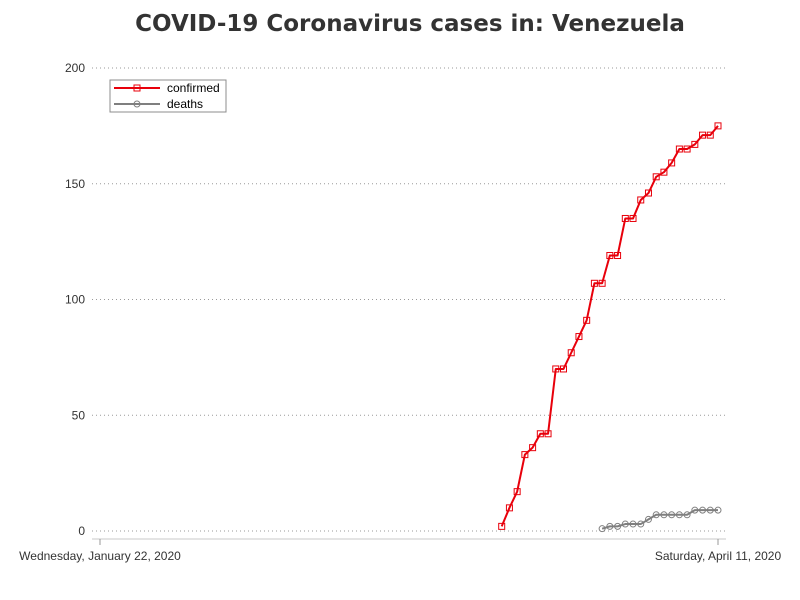 The image size is (800, 600). Describe the element at coordinates (659, 519) in the screenshot. I see `series-line-deaths` at that location.